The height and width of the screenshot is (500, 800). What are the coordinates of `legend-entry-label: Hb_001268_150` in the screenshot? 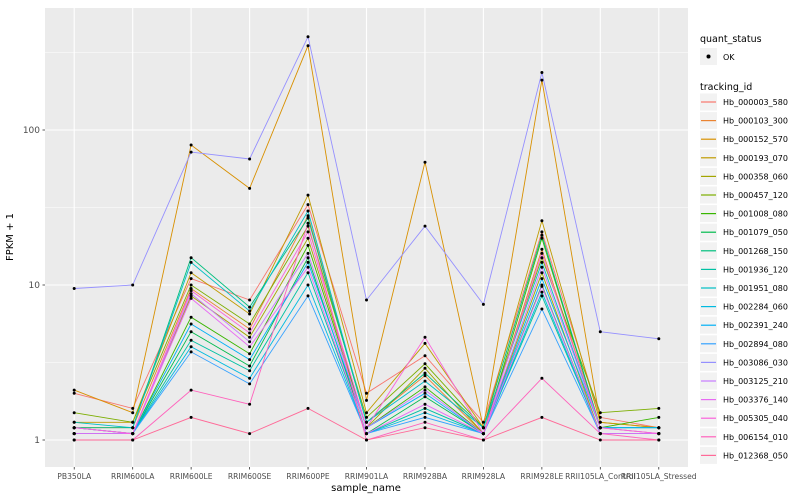 It's located at (755, 251).